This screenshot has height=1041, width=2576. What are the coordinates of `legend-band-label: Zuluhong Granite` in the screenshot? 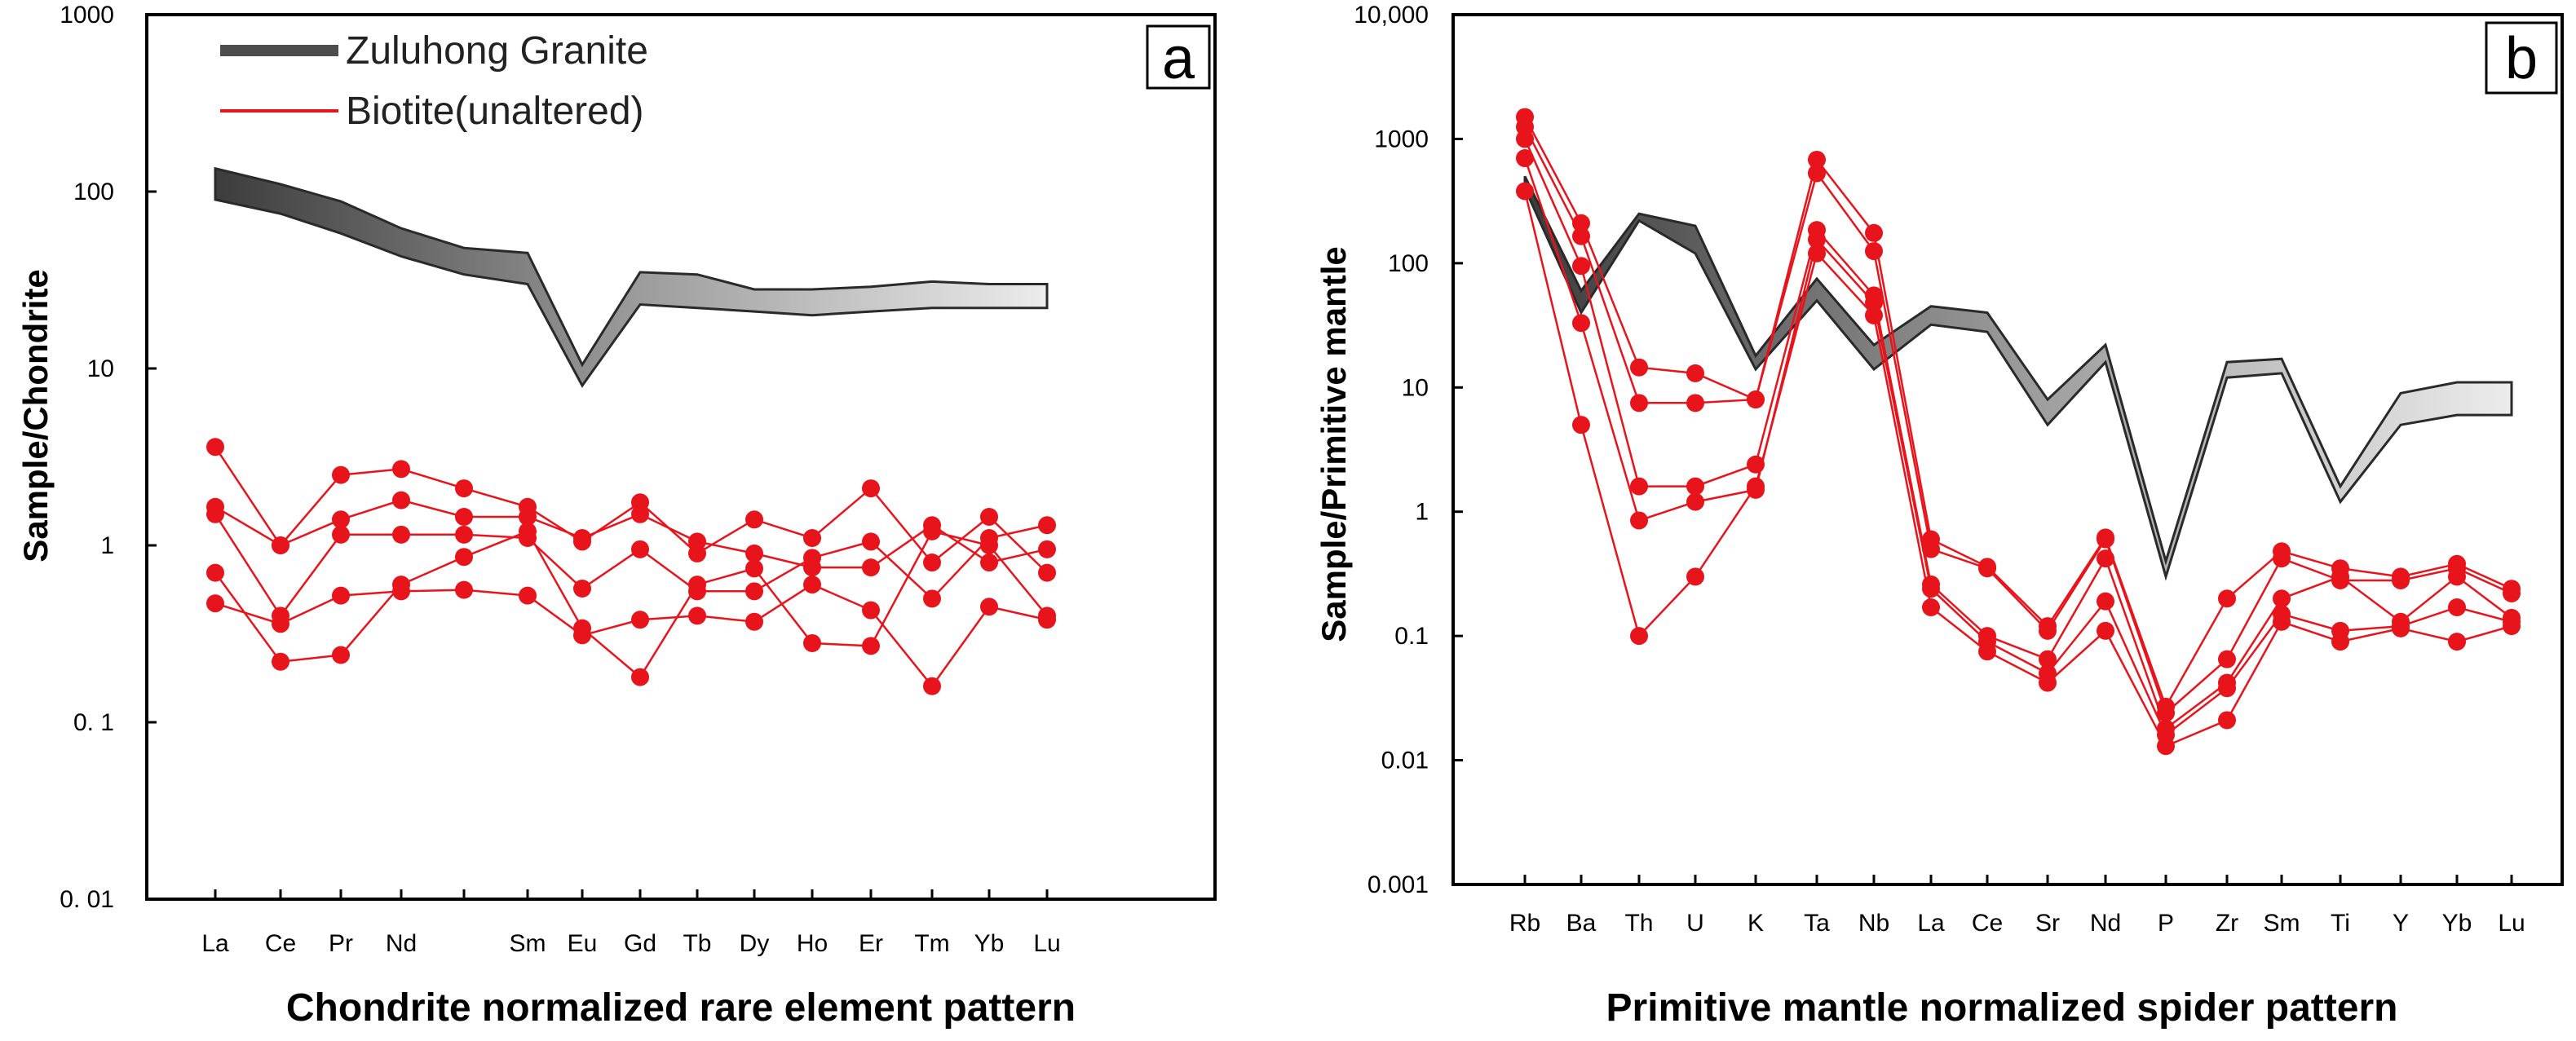 It's located at (497, 51).